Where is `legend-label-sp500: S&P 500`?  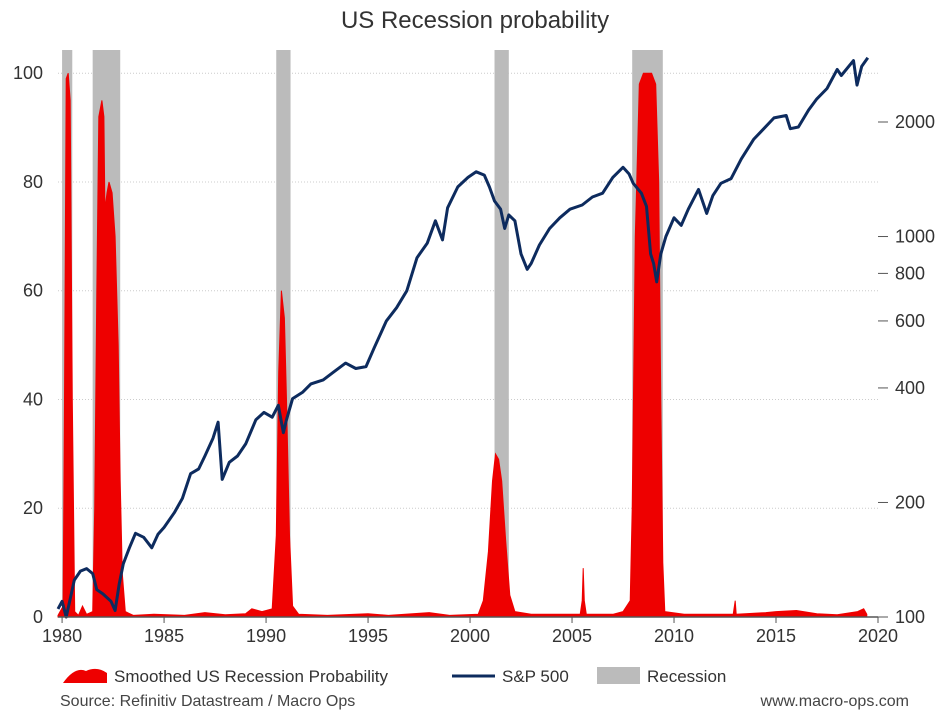 legend-label-sp500: S&P 500 is located at coordinates (535, 676).